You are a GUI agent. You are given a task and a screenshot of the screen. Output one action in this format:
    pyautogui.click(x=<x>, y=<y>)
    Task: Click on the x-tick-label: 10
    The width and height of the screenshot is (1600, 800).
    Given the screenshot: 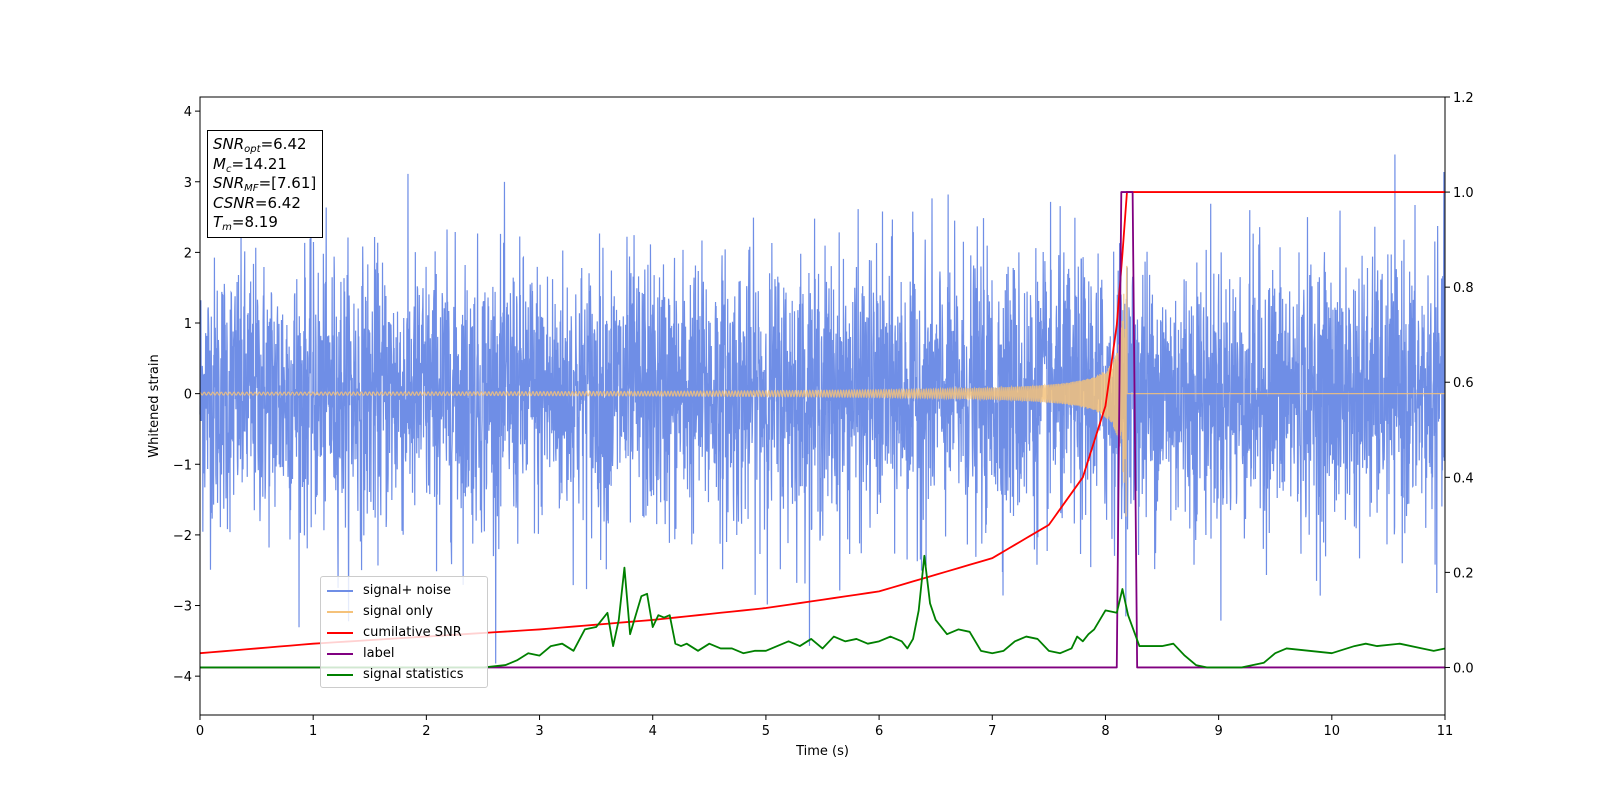 What is the action you would take?
    pyautogui.click(x=1332, y=731)
    